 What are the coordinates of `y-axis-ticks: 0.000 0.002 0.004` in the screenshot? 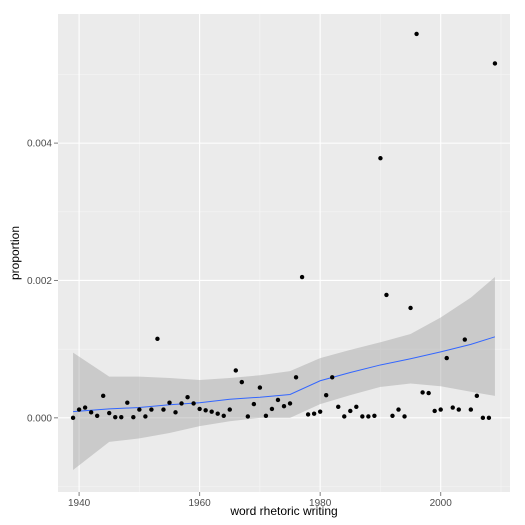 It's located at (42, 281).